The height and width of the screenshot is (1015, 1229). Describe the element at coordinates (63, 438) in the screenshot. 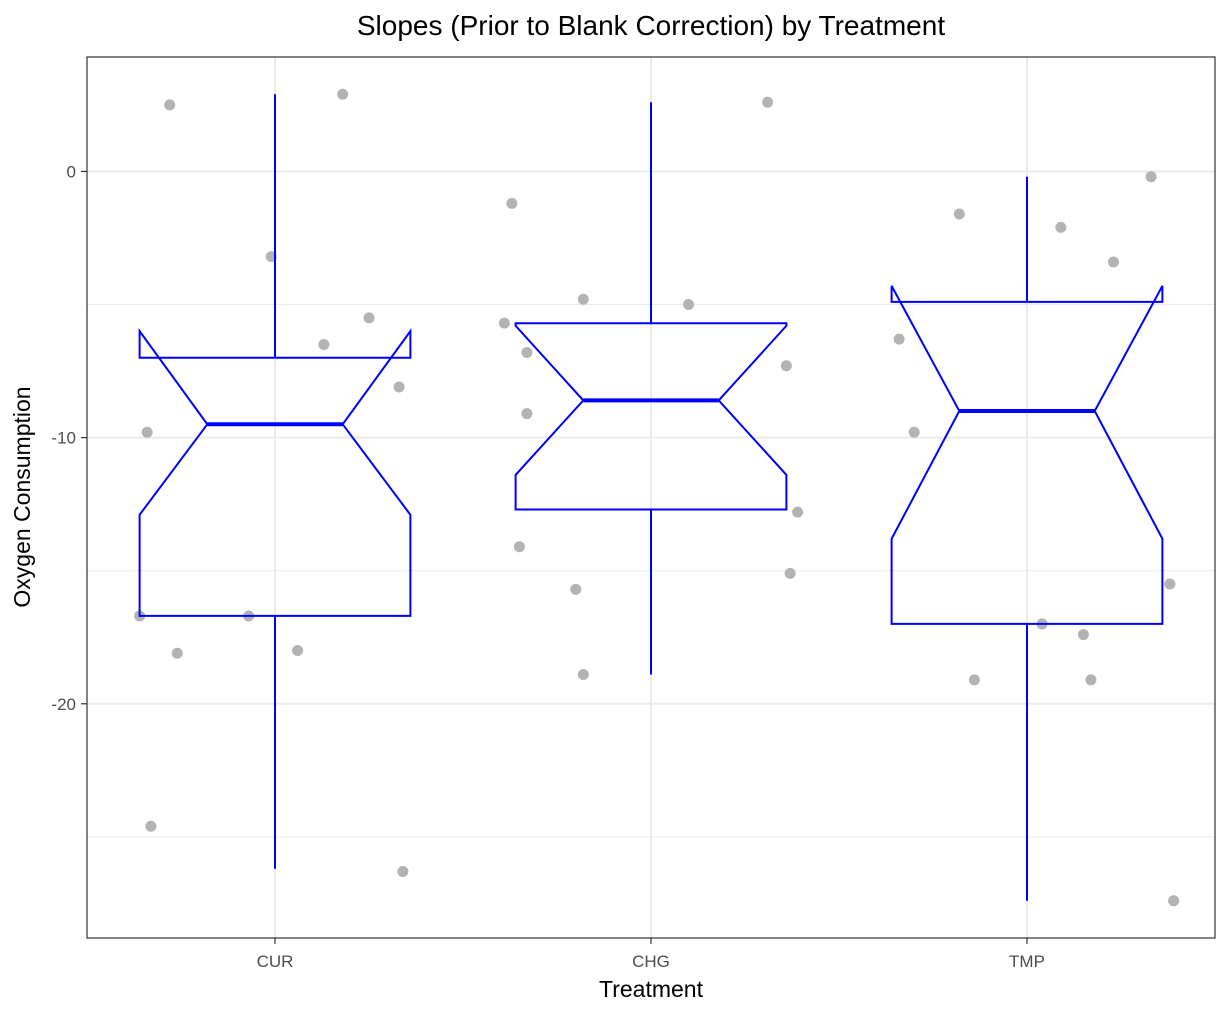

I see `y-tick-label: -10` at that location.